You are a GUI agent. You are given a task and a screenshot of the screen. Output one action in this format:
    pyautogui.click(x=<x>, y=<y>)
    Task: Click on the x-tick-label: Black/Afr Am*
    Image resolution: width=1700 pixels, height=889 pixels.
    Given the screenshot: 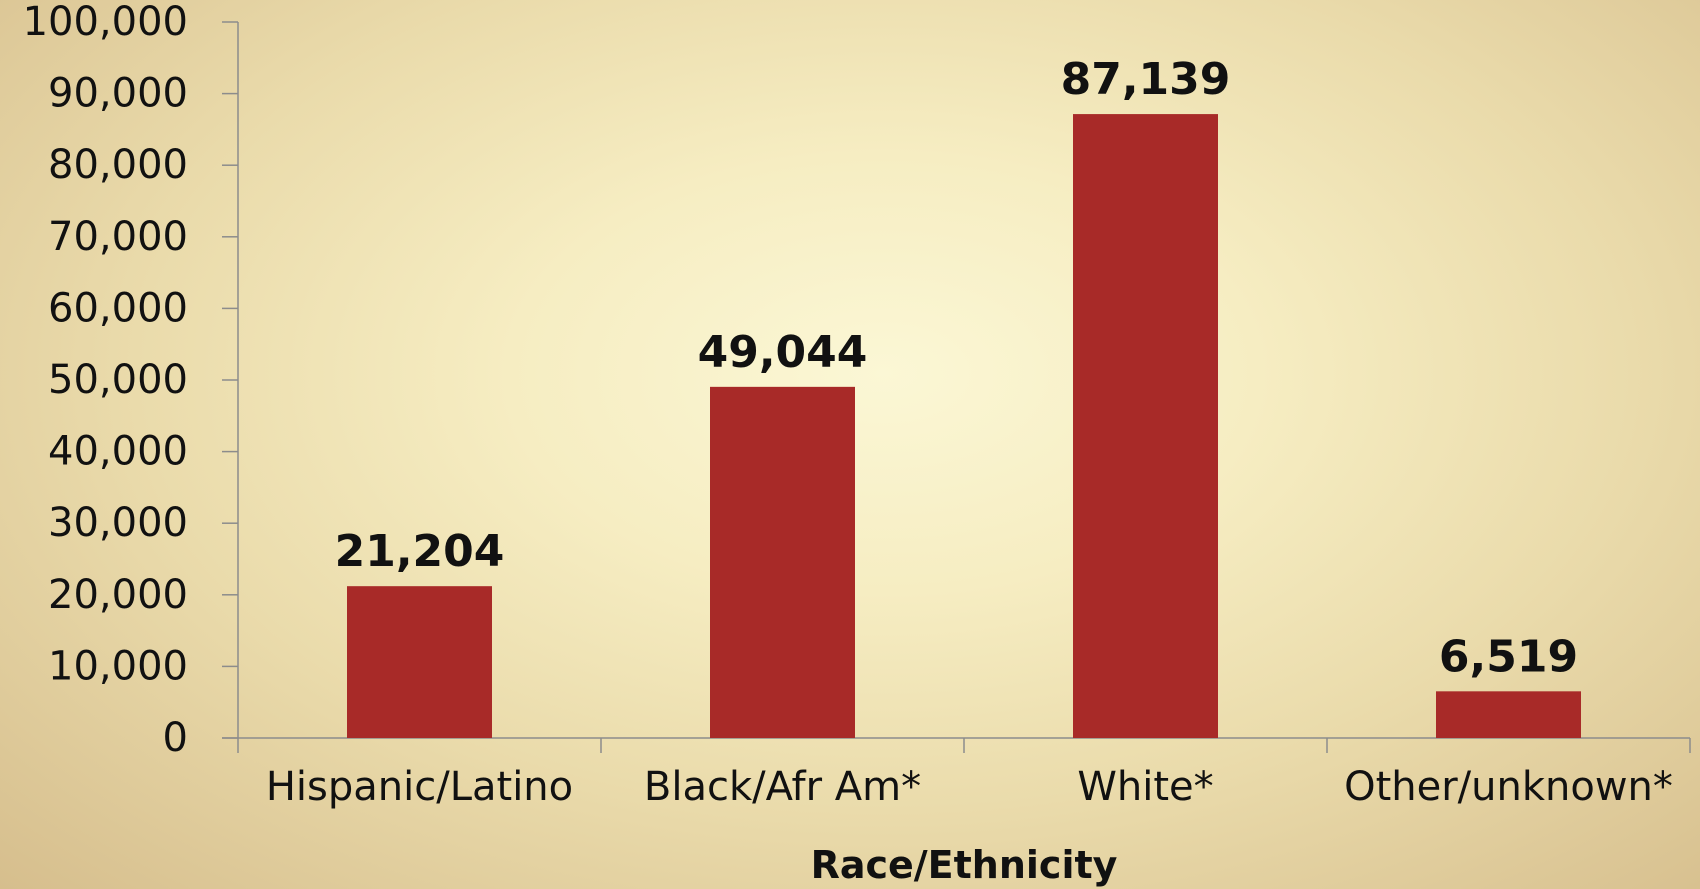 What is the action you would take?
    pyautogui.click(x=782, y=787)
    